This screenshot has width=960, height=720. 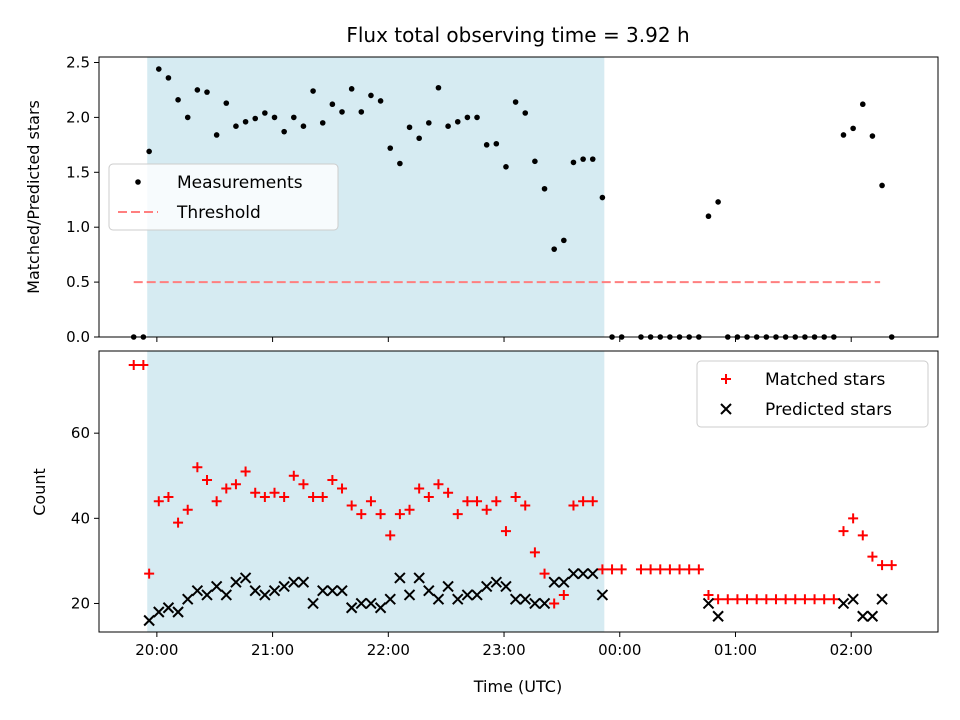 What do you see at coordinates (828, 410) in the screenshot?
I see `legend-label: Predicted stars` at bounding box center [828, 410].